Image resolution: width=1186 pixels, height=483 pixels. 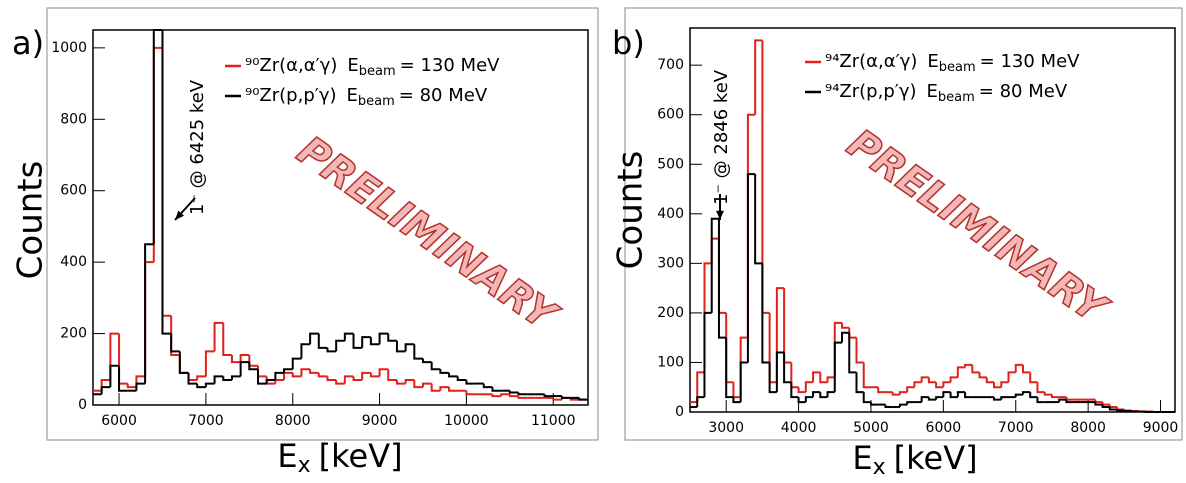 I want to click on legend-entry: ⁹⁴Zr(p,p′γ) Ebeam = 80 MeV, so click(x=946, y=93).